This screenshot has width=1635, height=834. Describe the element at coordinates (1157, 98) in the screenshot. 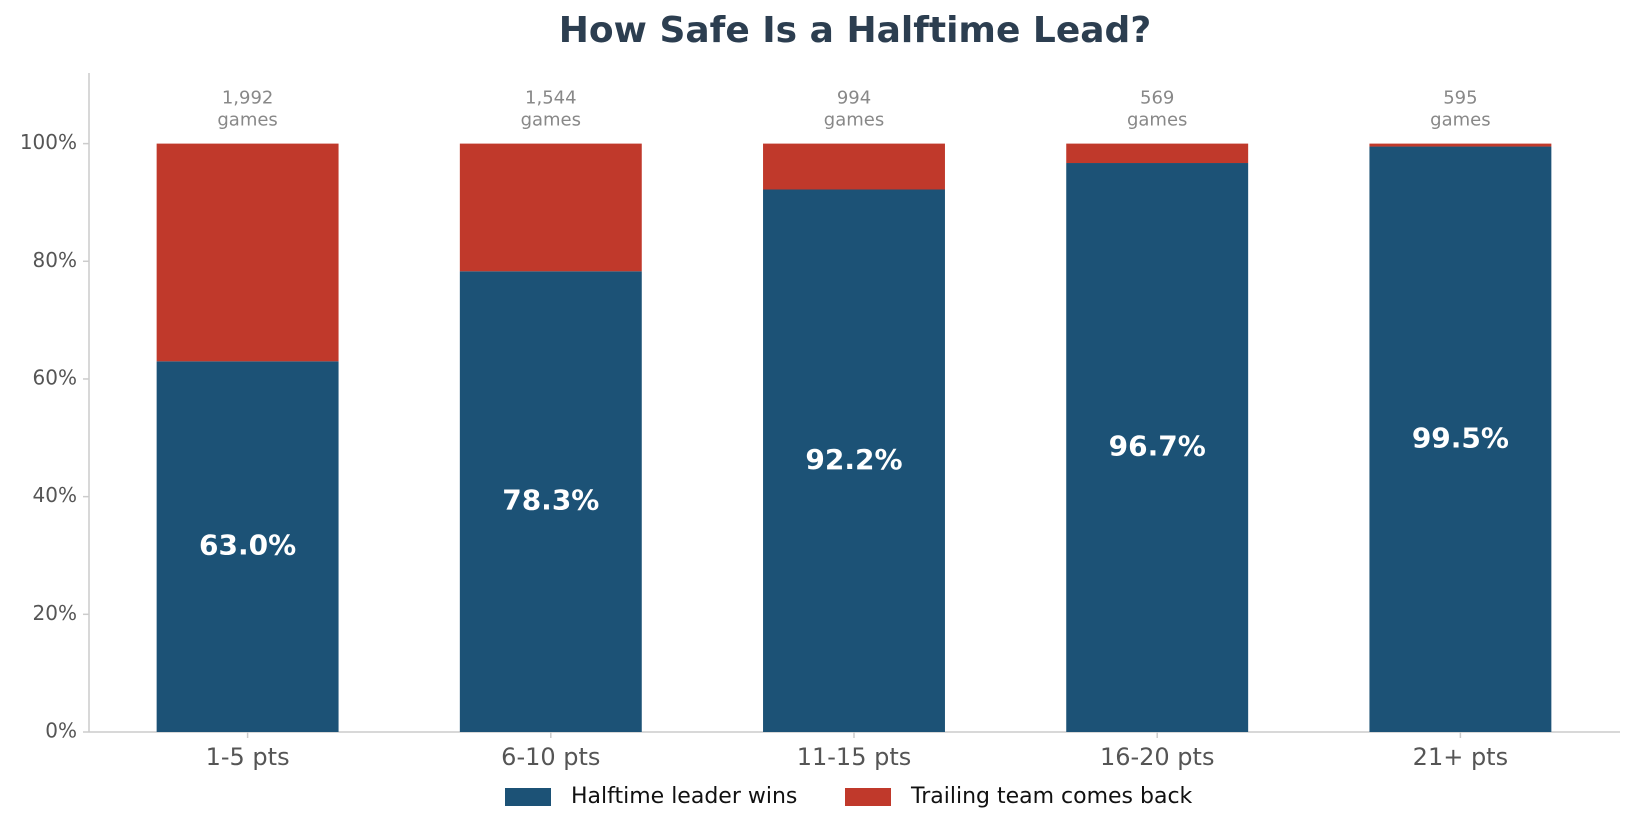

I see `game-count: 569` at that location.